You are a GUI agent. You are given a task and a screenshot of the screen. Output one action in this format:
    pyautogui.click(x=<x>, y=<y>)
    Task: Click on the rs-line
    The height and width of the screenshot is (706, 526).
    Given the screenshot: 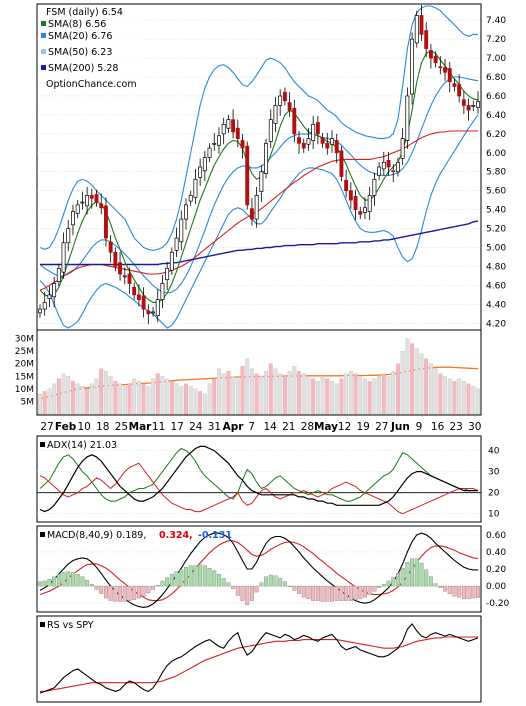 What is the action you would take?
    pyautogui.click(x=259, y=658)
    